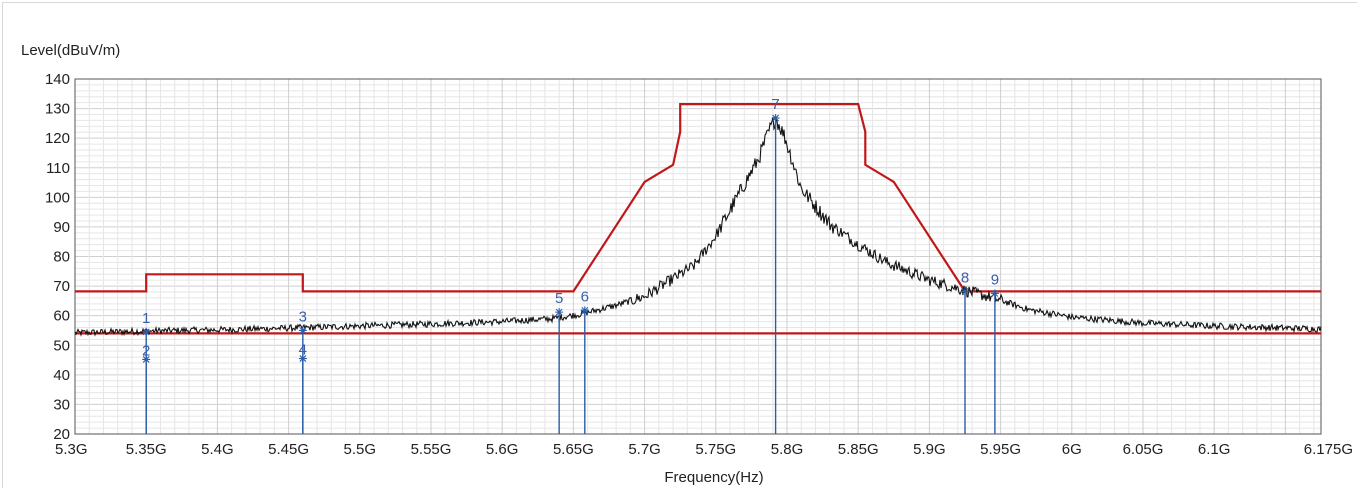  I want to click on x-tick-label: 5.95G, so click(1000, 449).